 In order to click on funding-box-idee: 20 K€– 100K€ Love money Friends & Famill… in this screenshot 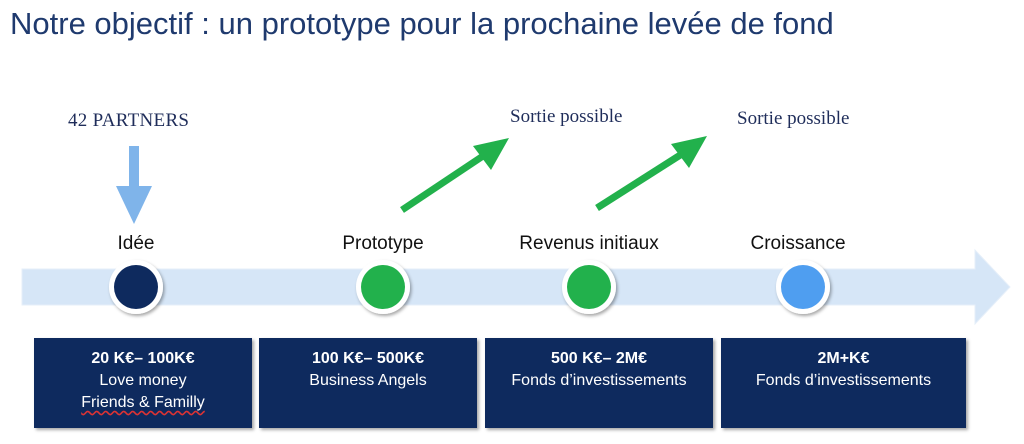, I will do `click(143, 383)`.